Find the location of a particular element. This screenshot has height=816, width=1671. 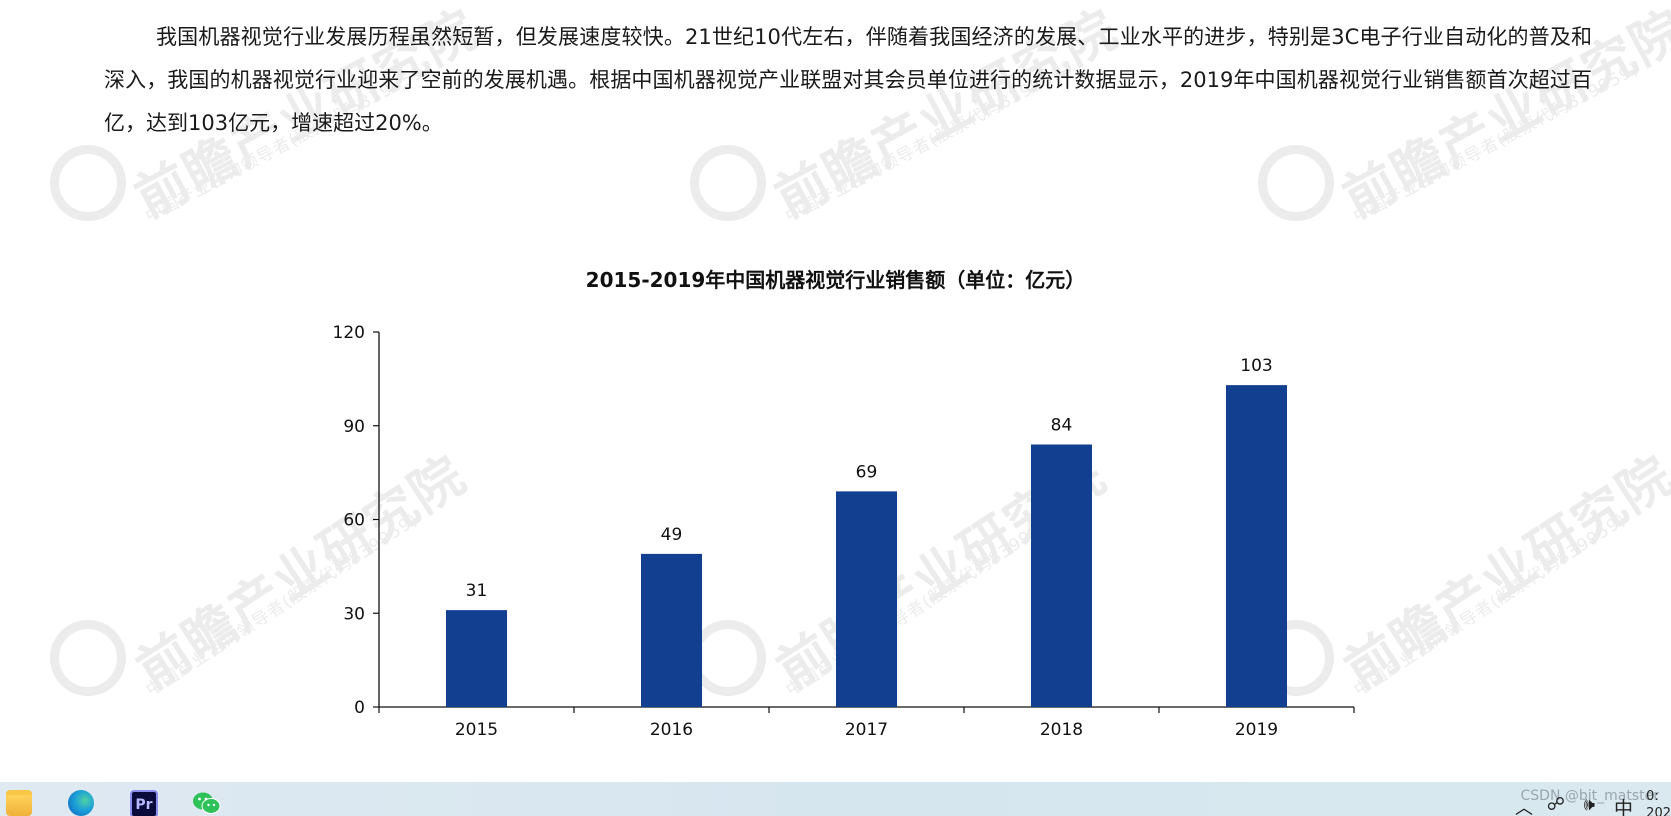

x-tick-label: 2015 is located at coordinates (476, 730).